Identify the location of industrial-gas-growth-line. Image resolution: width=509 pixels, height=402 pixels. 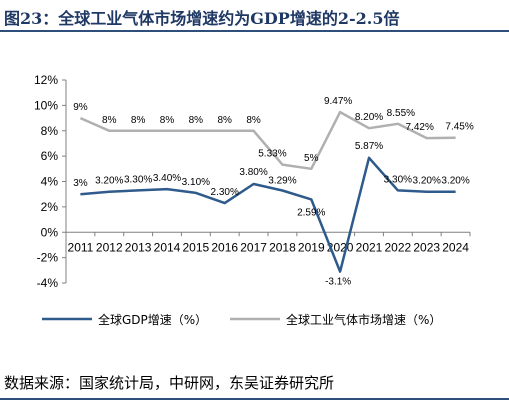
(267, 140).